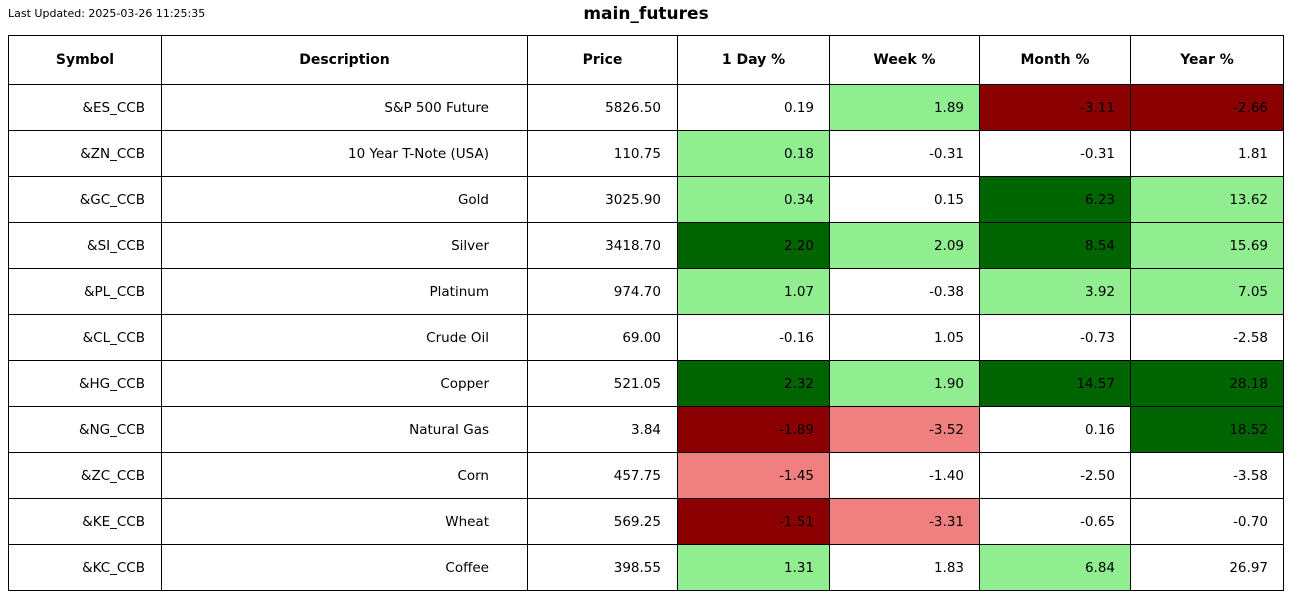  I want to click on month-change-cell: -2.50, so click(1055, 475).